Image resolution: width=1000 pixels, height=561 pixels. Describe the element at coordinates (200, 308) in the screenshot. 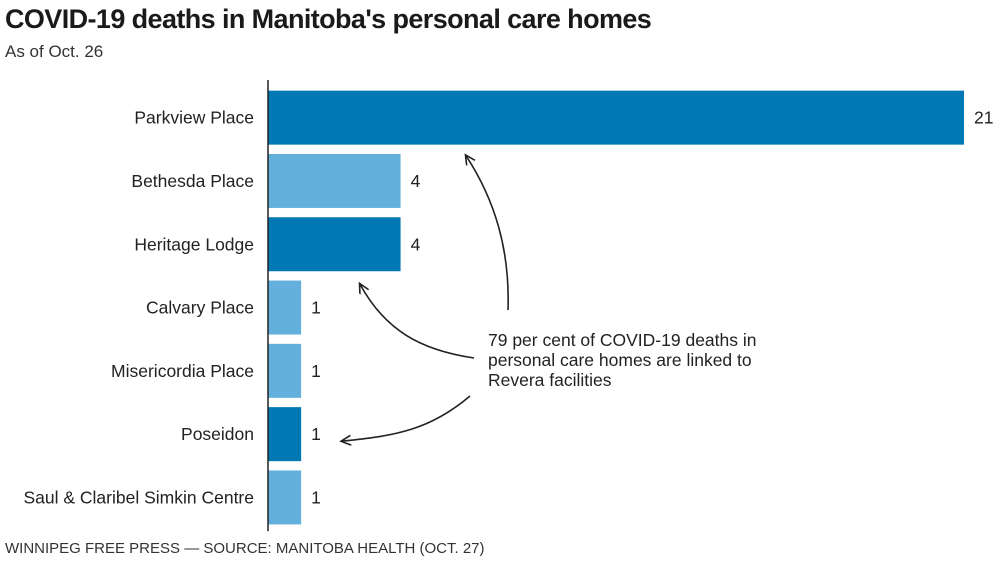

I see `category-label: Calvary Place` at that location.